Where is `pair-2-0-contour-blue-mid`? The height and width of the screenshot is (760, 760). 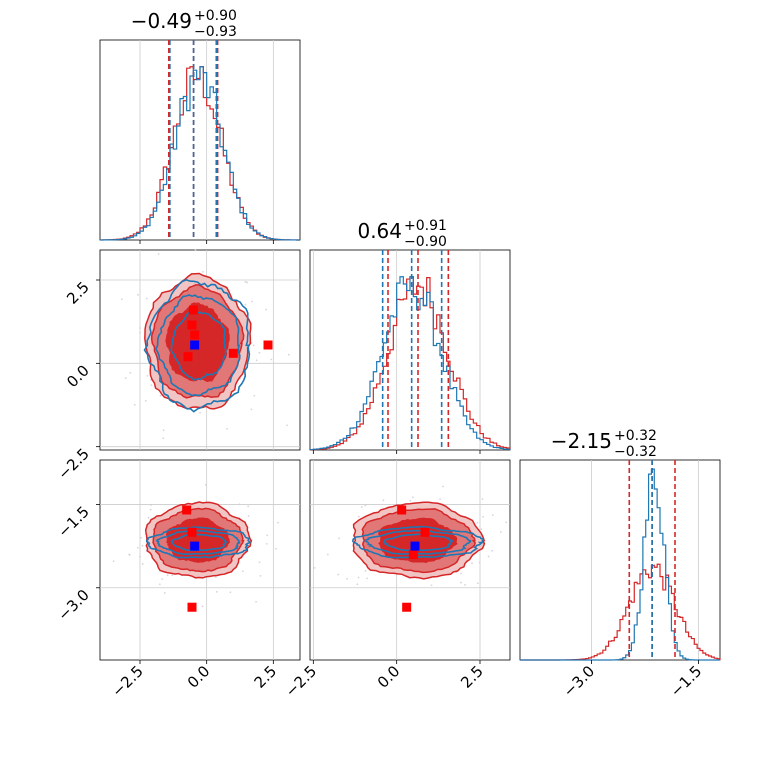
pair-2-0-contour-blue-mid is located at coordinates (198, 542).